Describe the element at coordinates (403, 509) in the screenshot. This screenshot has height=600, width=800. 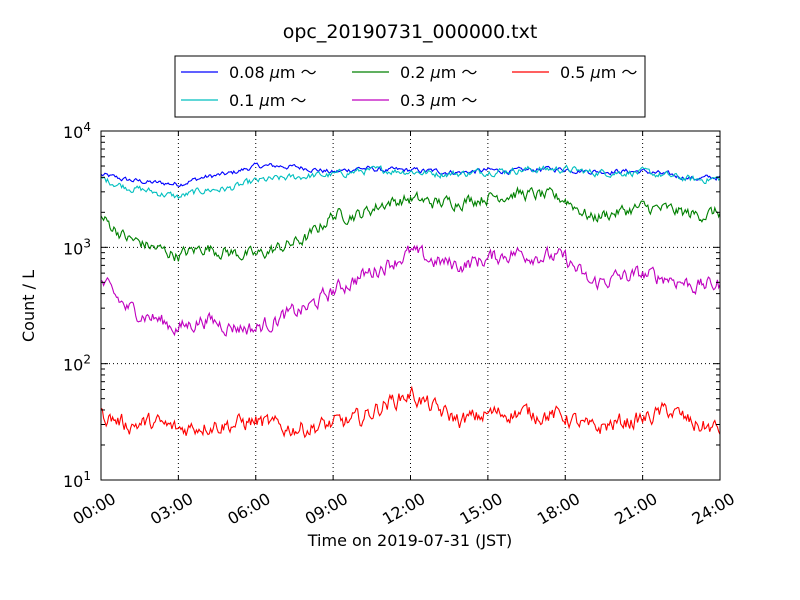
I see `x-tick-label: 12:00` at that location.